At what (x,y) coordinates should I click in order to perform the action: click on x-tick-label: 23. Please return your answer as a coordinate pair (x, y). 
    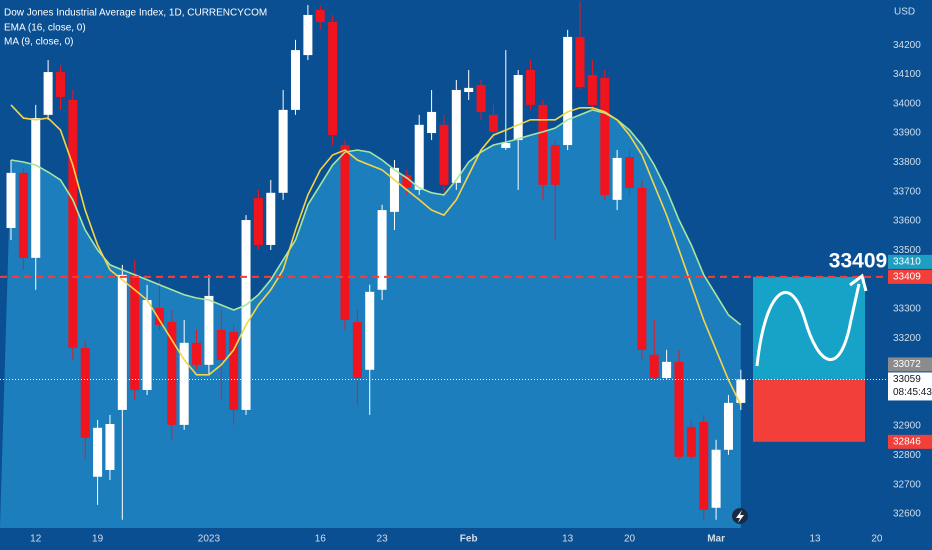
    Looking at the image, I should click on (383, 539).